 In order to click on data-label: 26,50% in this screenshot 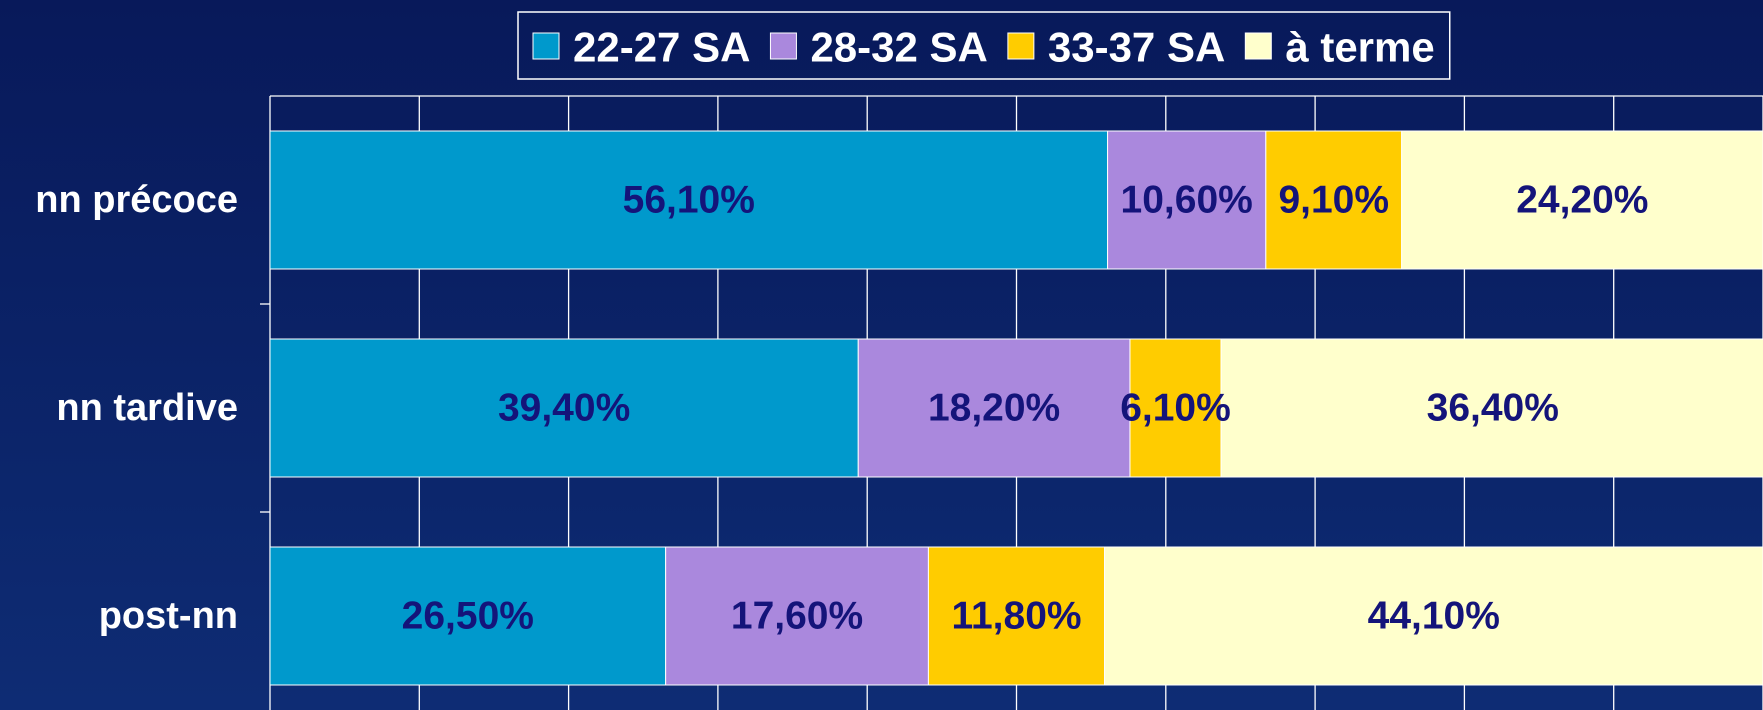, I will do `click(468, 616)`.